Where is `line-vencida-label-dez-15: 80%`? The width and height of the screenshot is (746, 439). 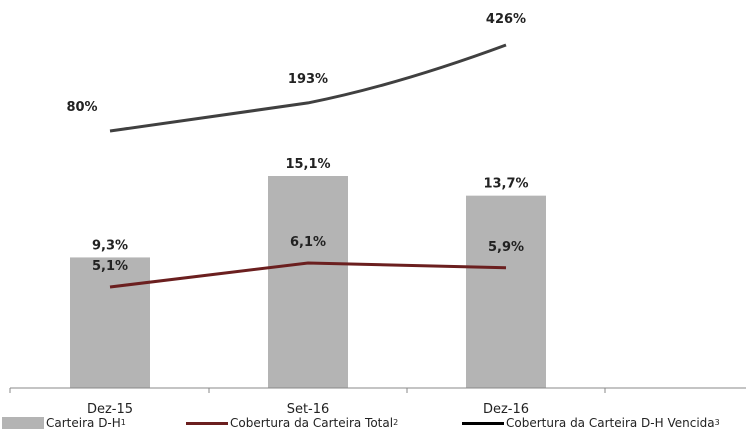
line-vencida-label-dez-15: 80% is located at coordinates (81, 107).